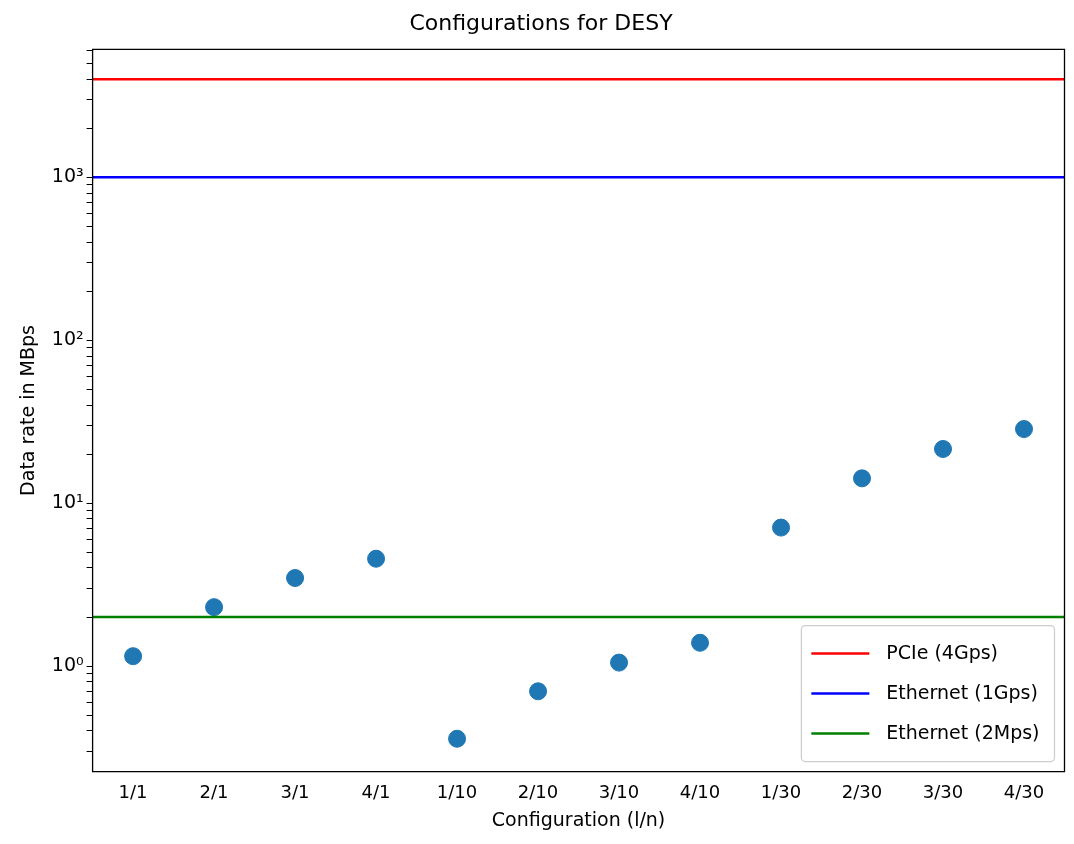  Describe the element at coordinates (541, 22) in the screenshot. I see `chart-title: Configurations for DESY` at that location.